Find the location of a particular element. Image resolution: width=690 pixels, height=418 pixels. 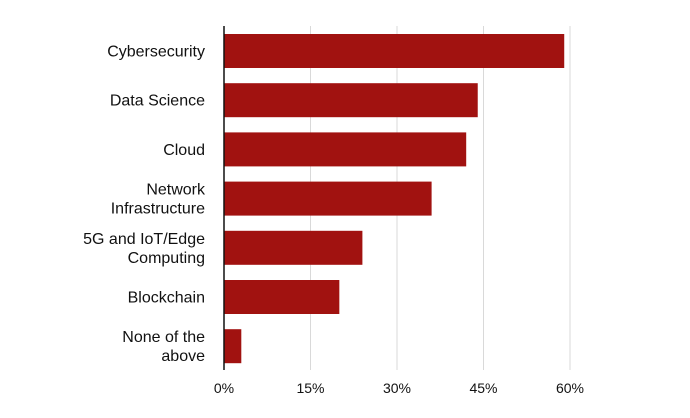

category-label-line: Network is located at coordinates (176, 190).